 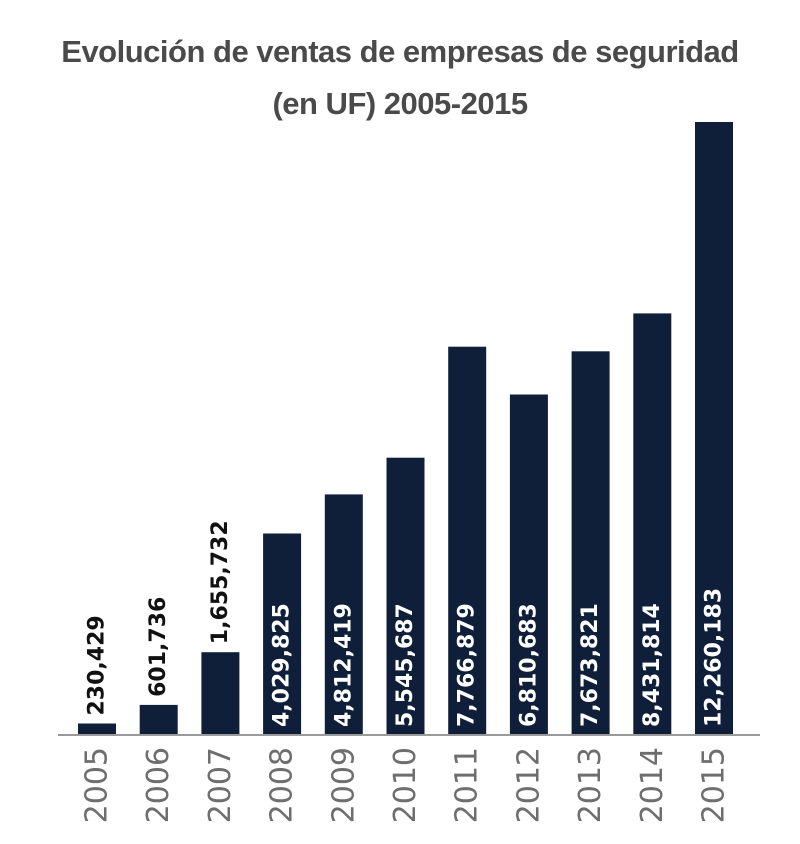 What do you see at coordinates (714, 657) in the screenshot?
I see `data-label-2015: 12,260,183` at bounding box center [714, 657].